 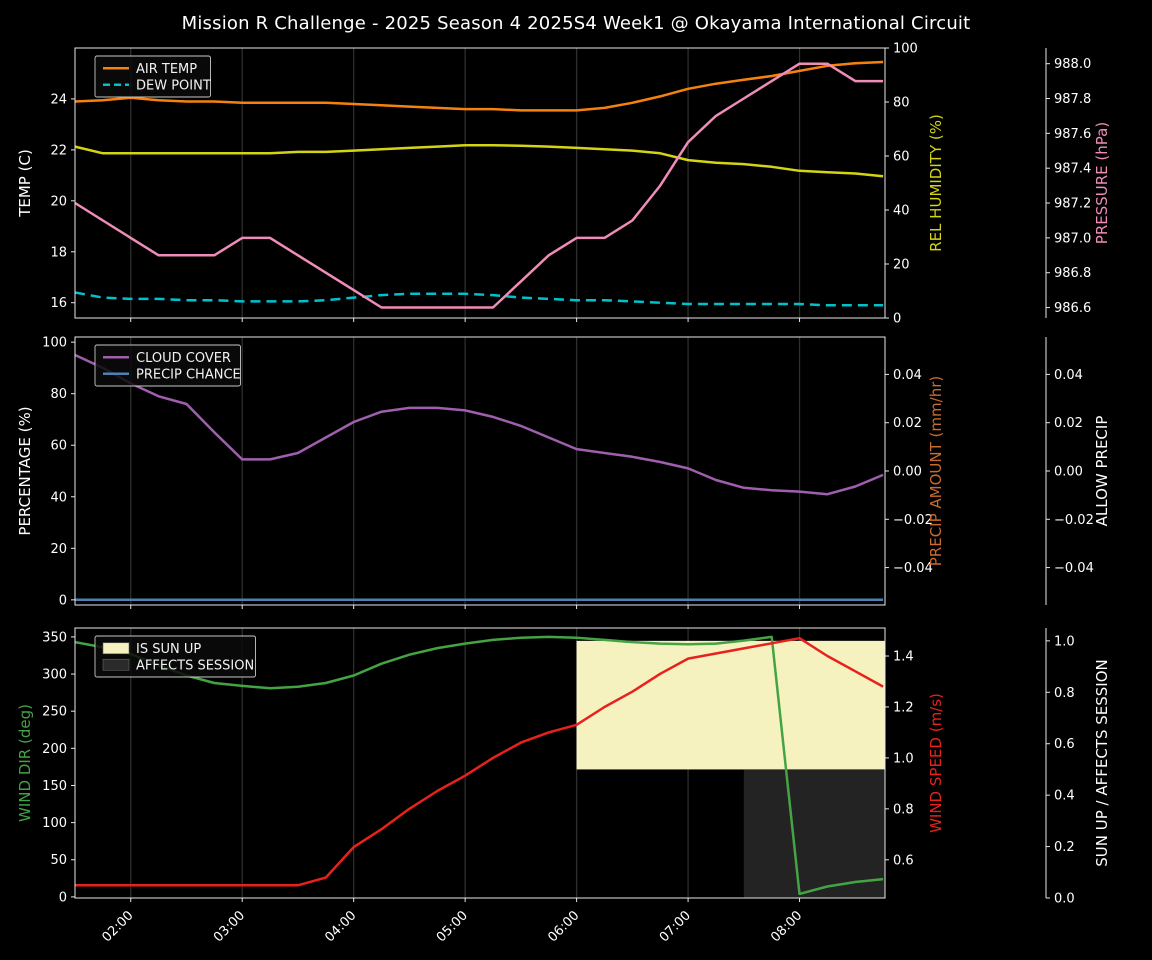 I want to click on y-tick-label: 350, so click(x=54, y=637).